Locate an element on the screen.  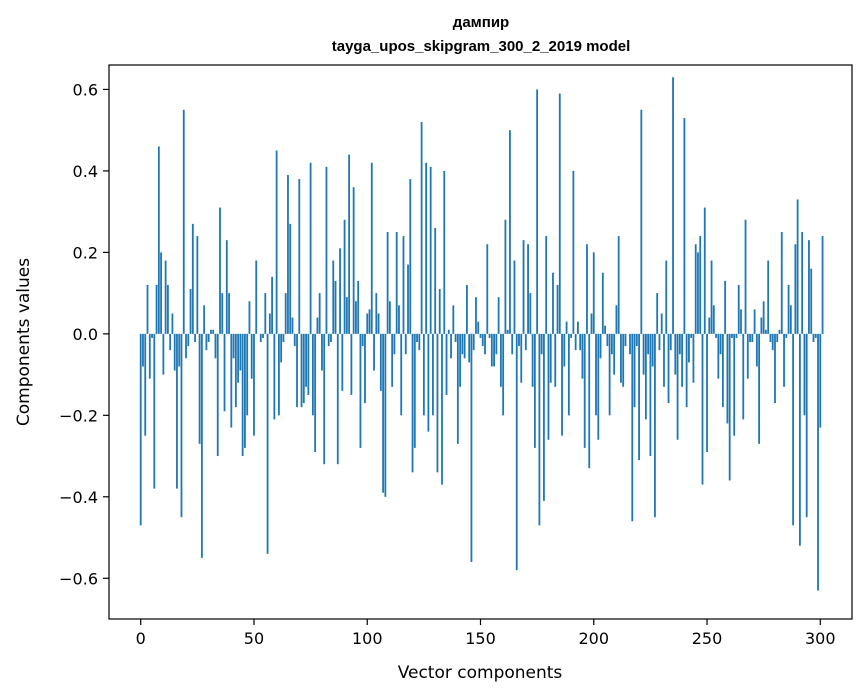
y-axis-label: Components values is located at coordinates (24, 342).